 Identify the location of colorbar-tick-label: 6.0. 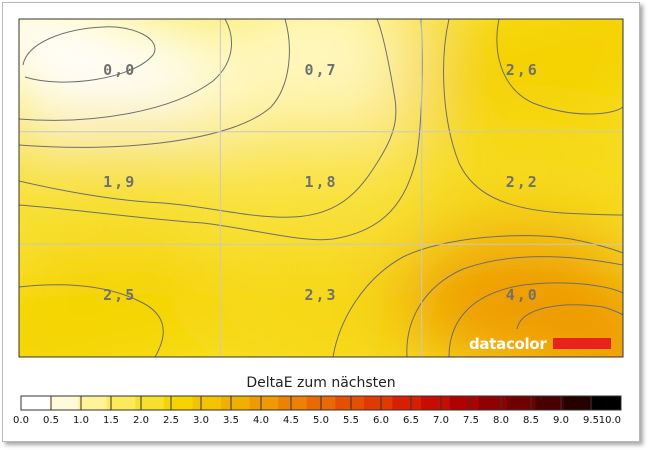
(381, 420).